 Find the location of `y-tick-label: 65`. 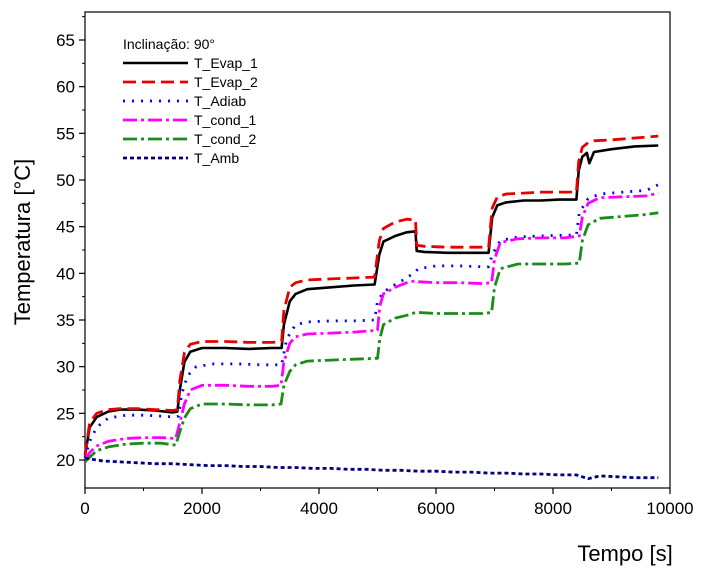

y-tick-label: 65 is located at coordinates (65, 40).